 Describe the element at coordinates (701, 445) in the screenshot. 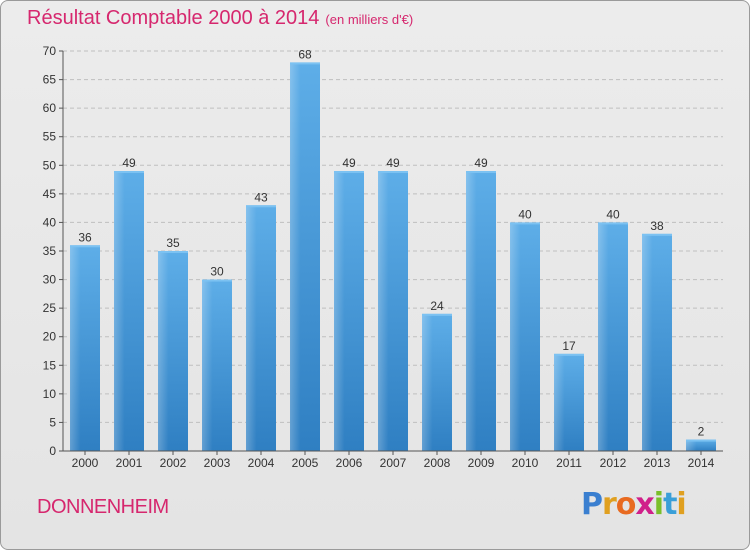

I see `bar-2014` at that location.